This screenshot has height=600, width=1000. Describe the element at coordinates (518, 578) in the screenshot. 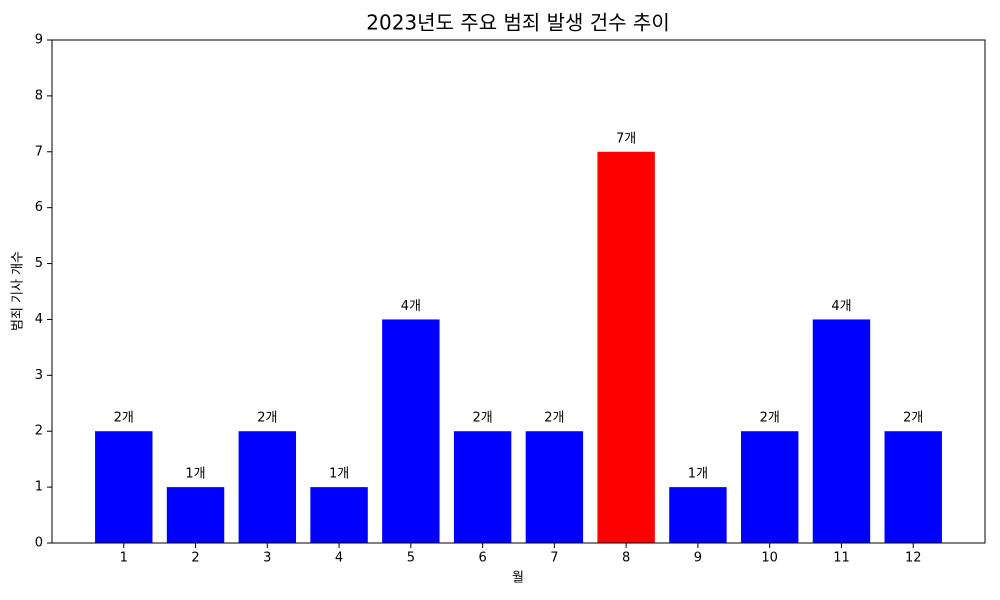

I see `x-axis-label: 월` at that location.